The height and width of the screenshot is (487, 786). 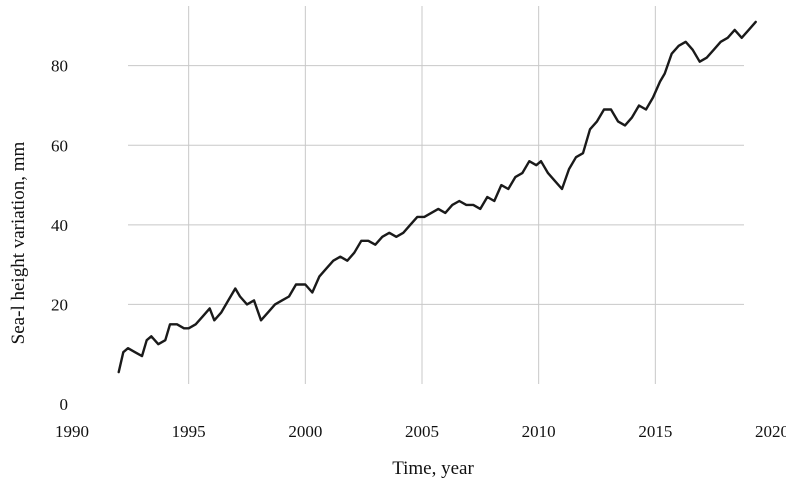 What do you see at coordinates (770, 431) in the screenshot?
I see `x-tick-label: 2020` at bounding box center [770, 431].